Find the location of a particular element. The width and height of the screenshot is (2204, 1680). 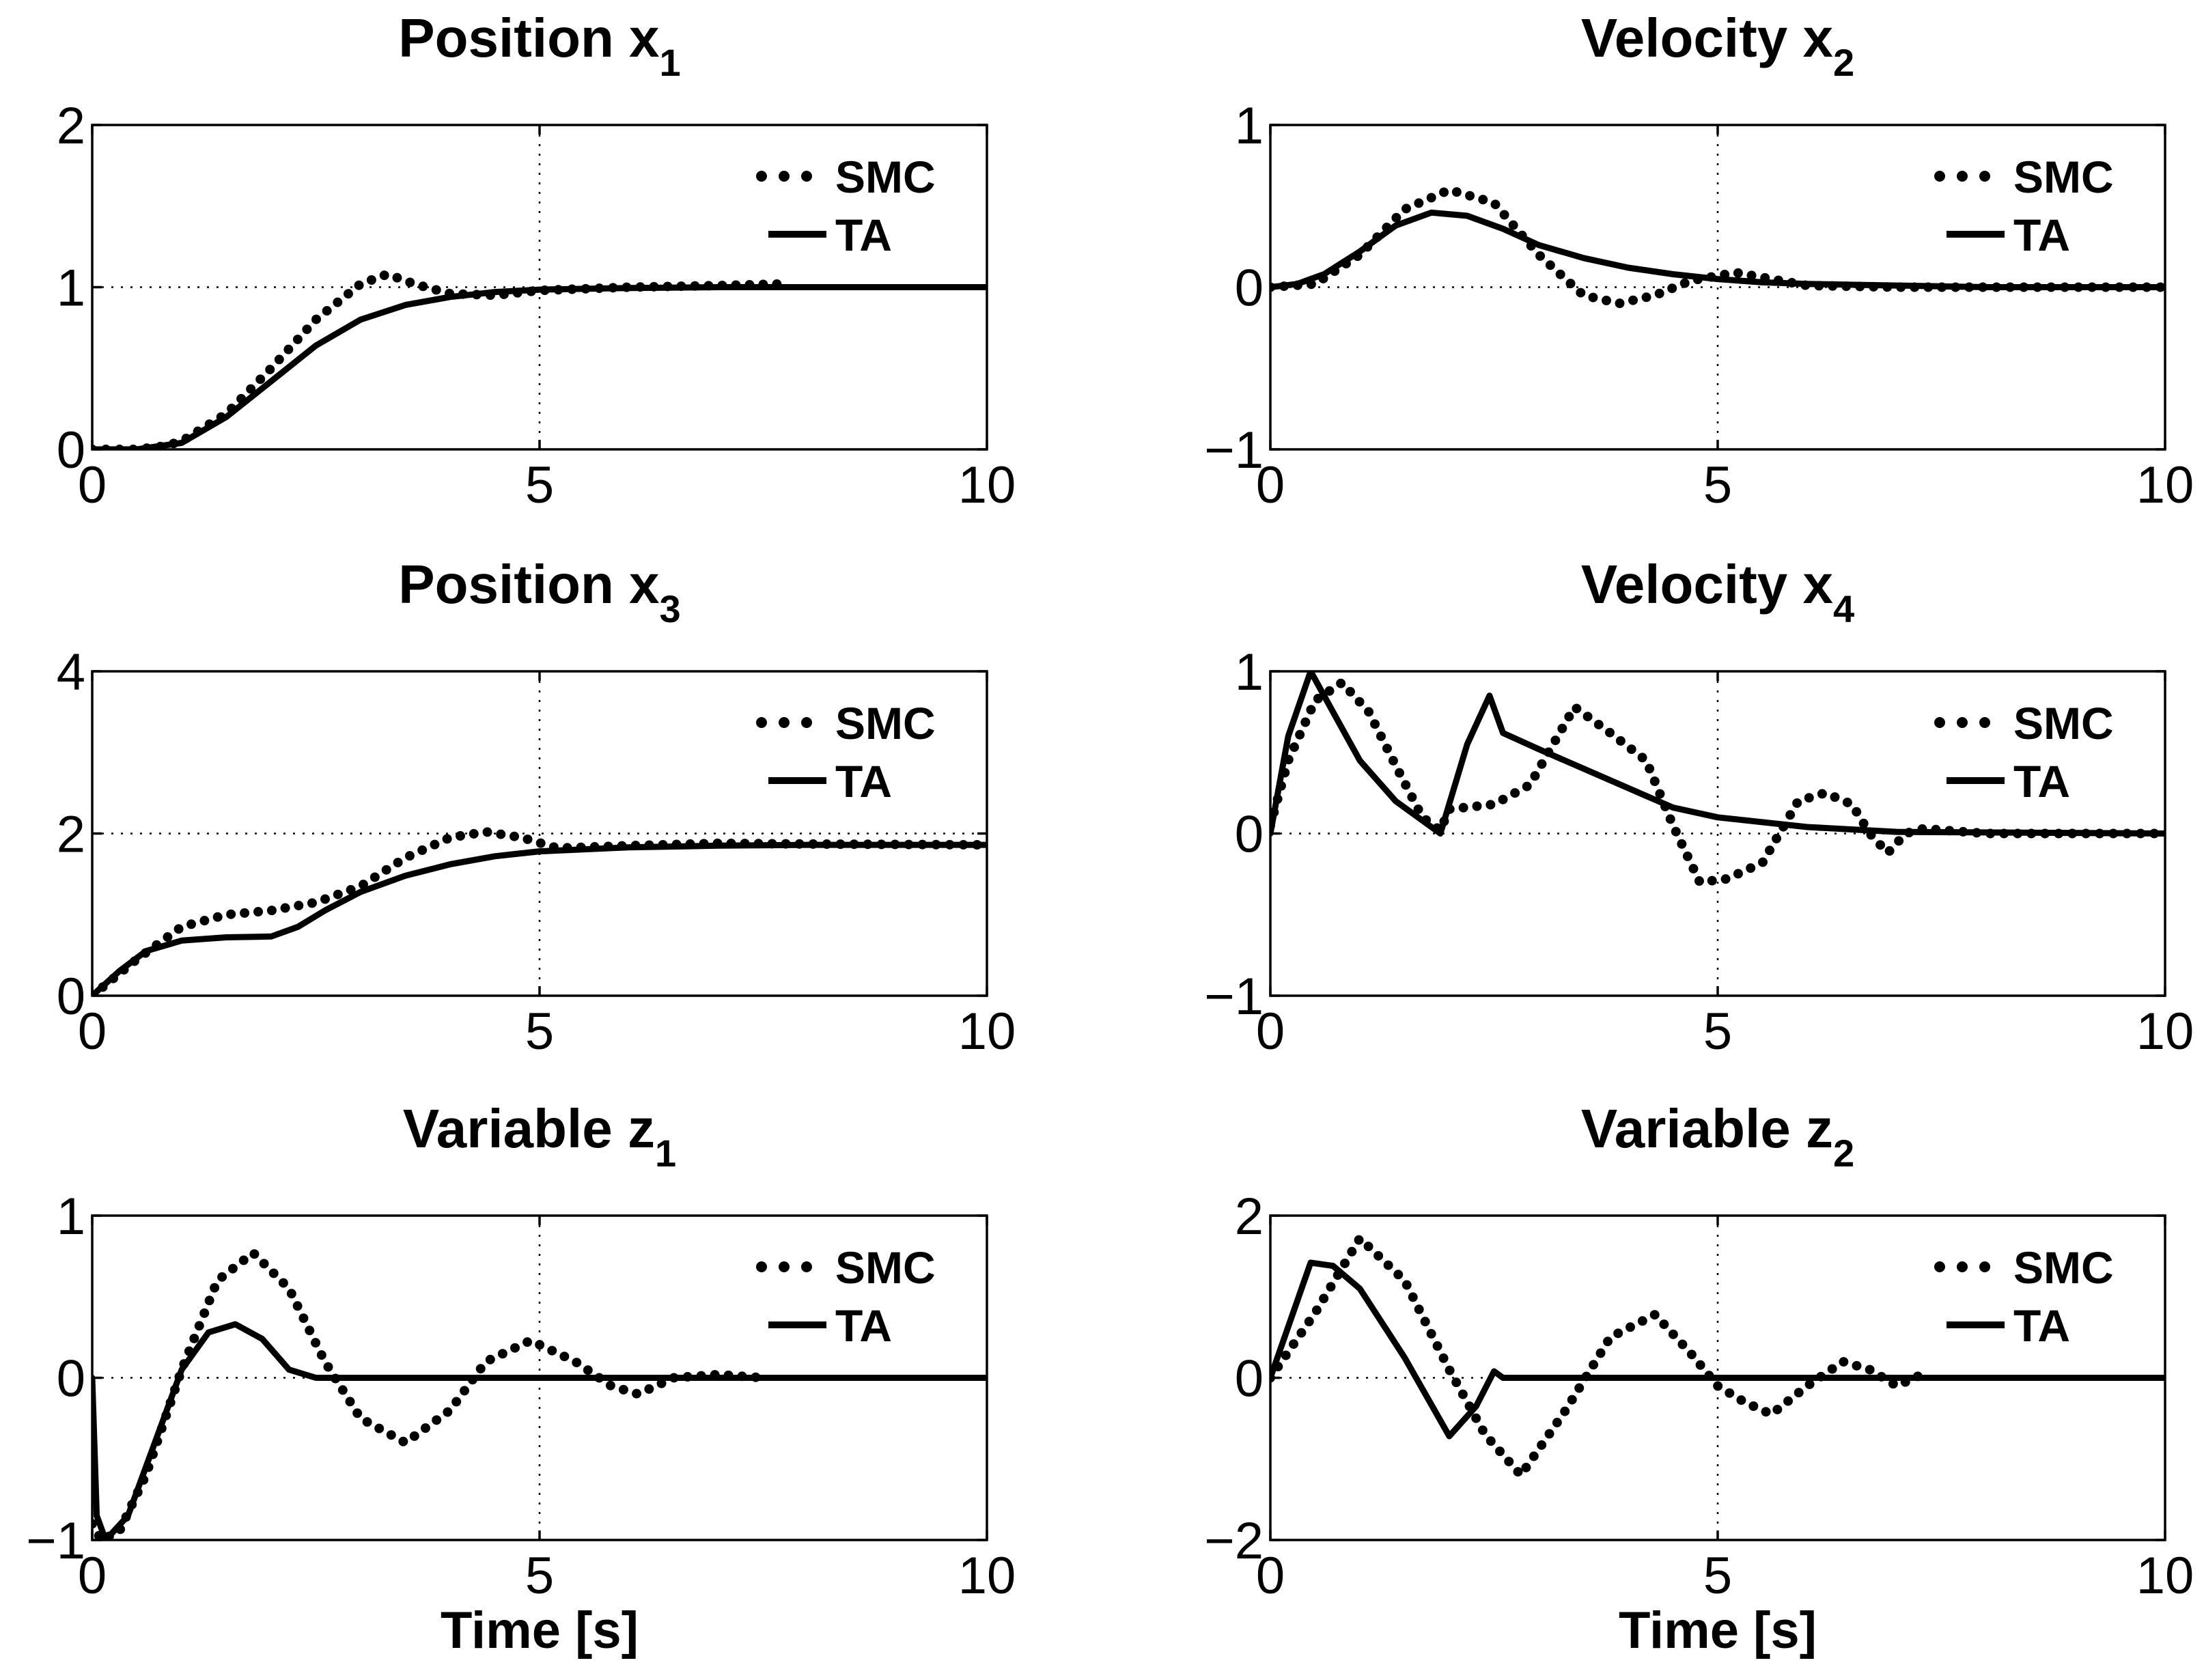

y-tick-label: −2 is located at coordinates (1234, 1541).